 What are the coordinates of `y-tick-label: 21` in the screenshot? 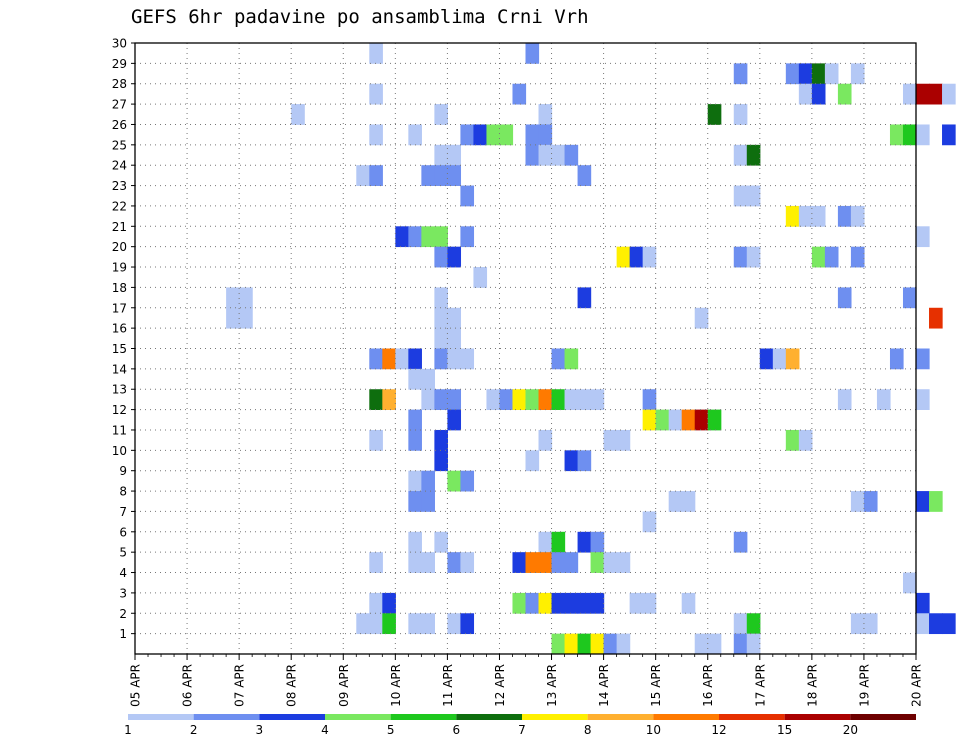 It's located at (119, 227).